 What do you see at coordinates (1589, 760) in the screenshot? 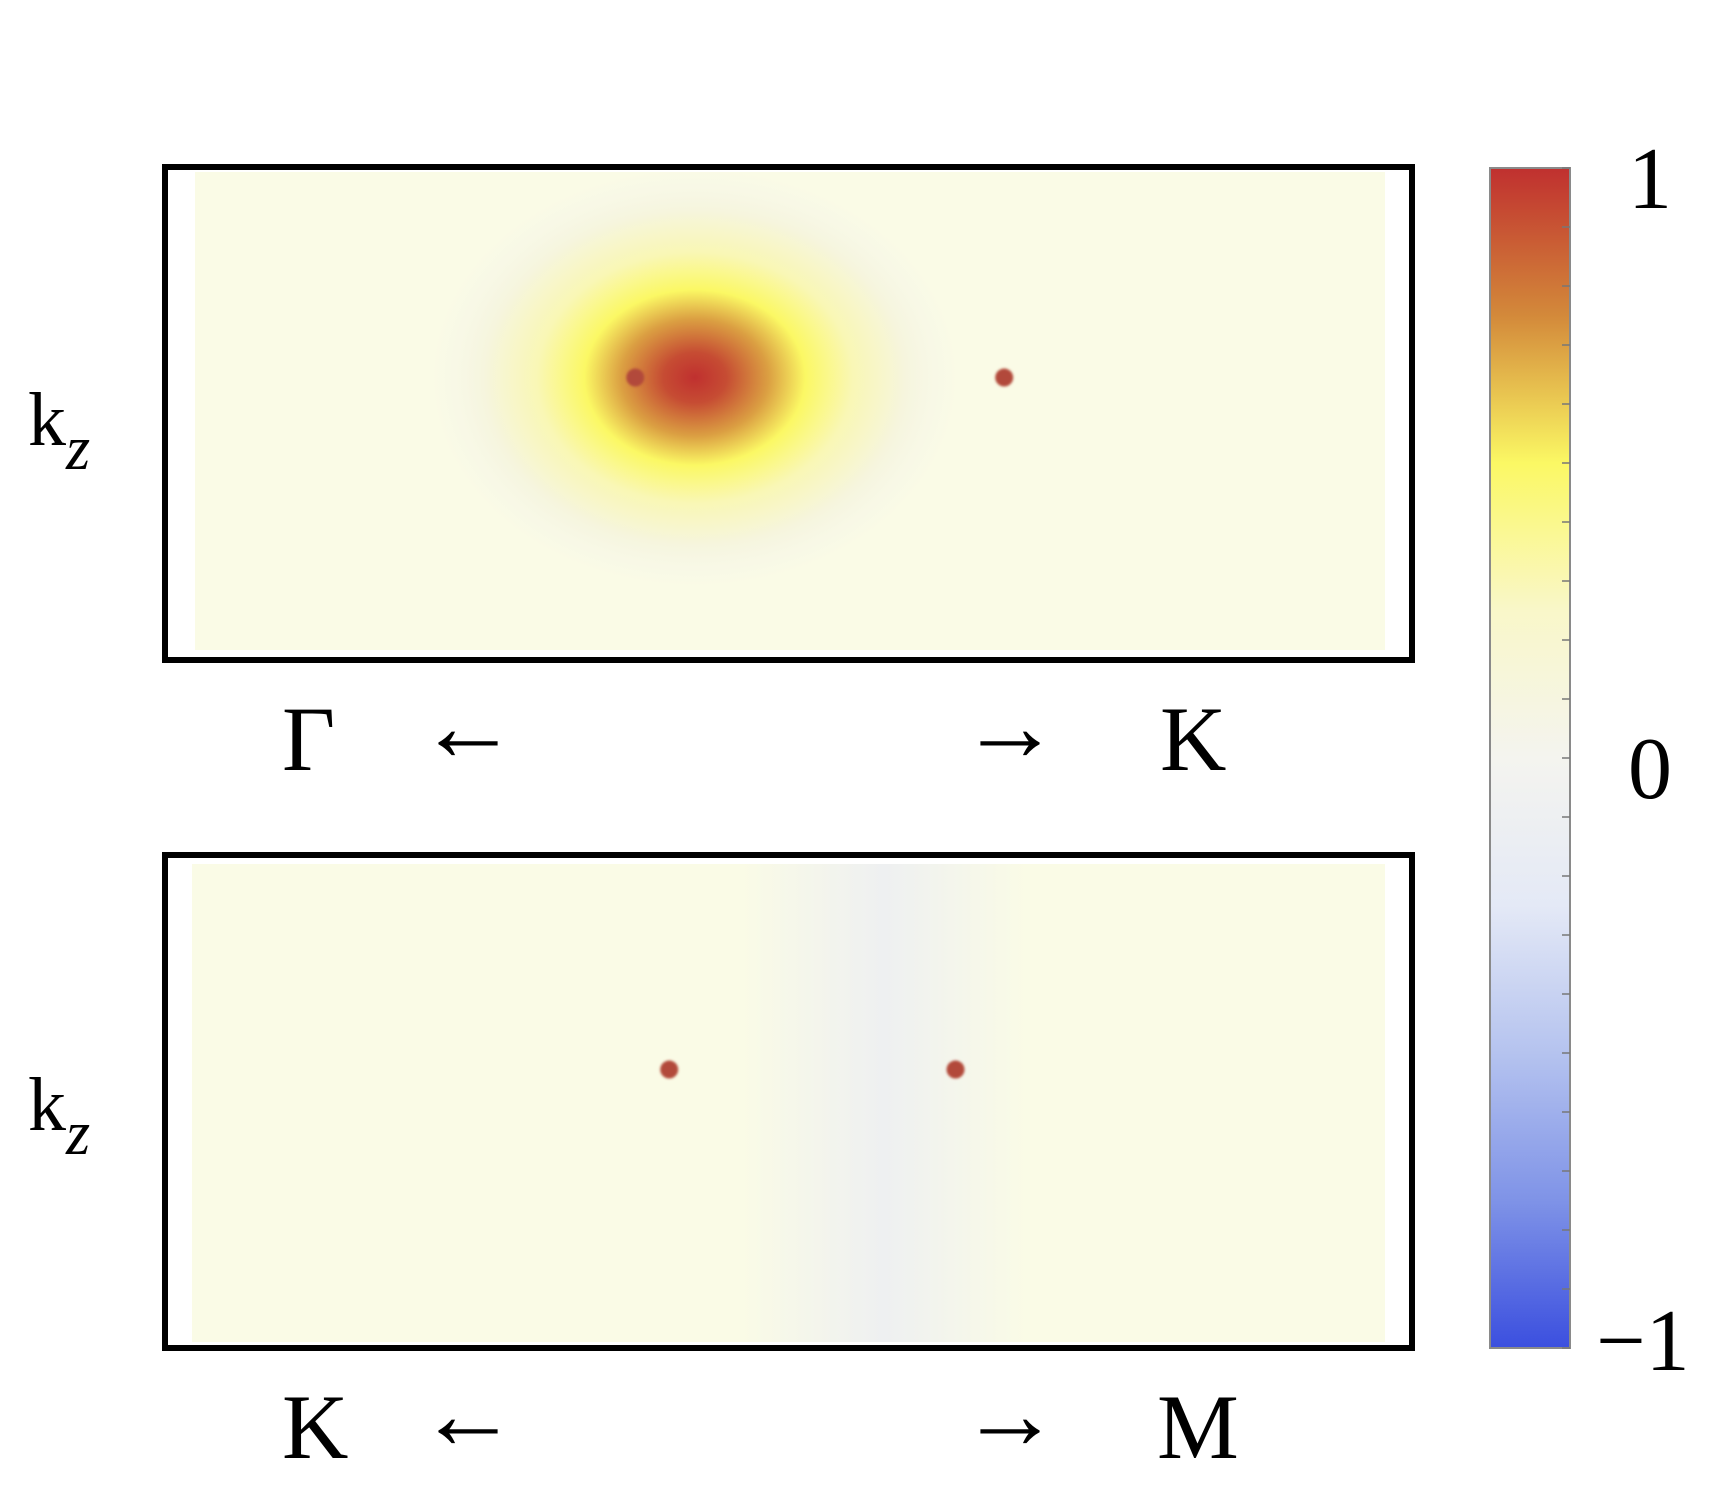
I see `colorbar: 1 0 −1` at bounding box center [1589, 760].